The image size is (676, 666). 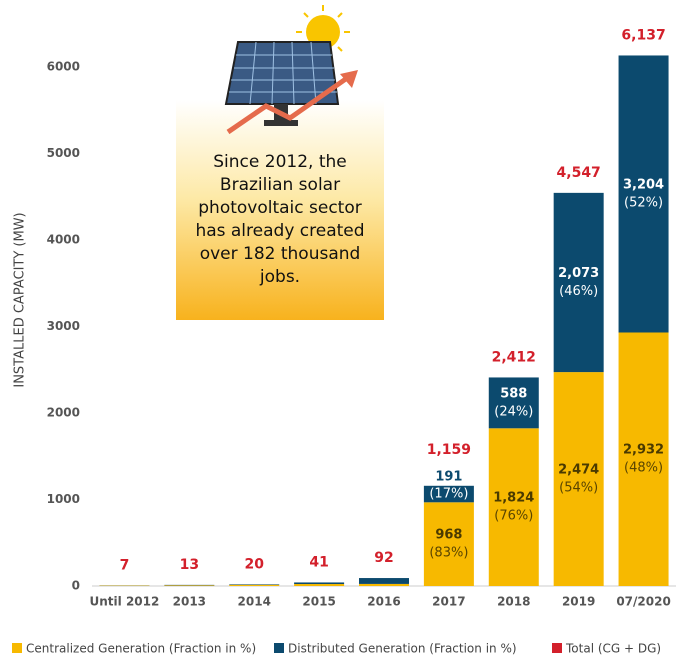 What do you see at coordinates (513, 393) in the screenshot?
I see `data-label: 588` at bounding box center [513, 393].